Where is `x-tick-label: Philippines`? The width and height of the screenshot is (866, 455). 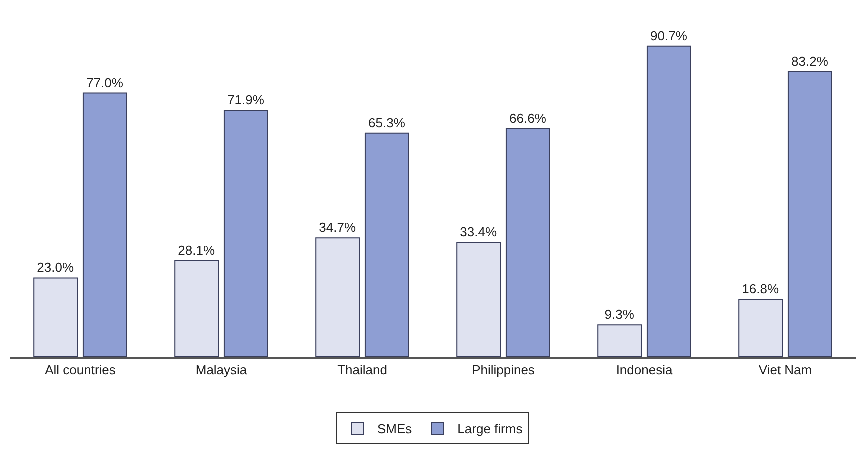
x-tick-label: Philippines is located at coordinates (504, 370).